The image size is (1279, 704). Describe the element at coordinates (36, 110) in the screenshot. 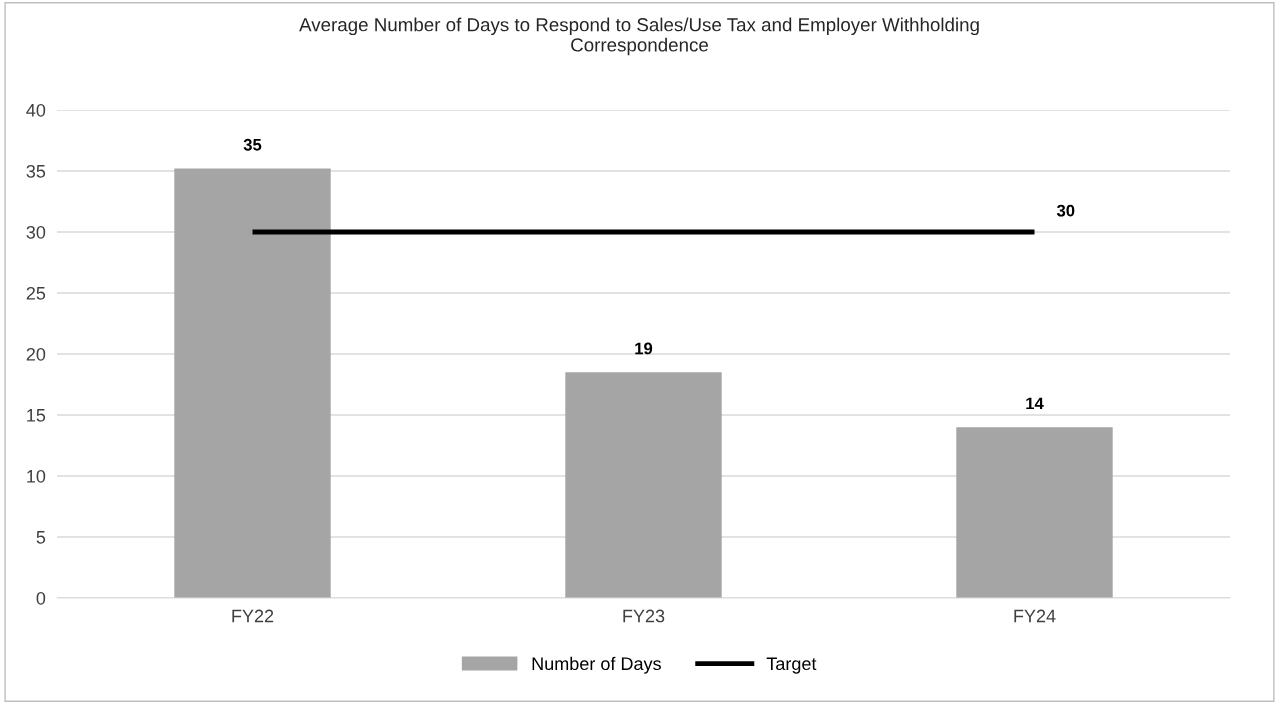

I see `y-tick-label: 40` at that location.